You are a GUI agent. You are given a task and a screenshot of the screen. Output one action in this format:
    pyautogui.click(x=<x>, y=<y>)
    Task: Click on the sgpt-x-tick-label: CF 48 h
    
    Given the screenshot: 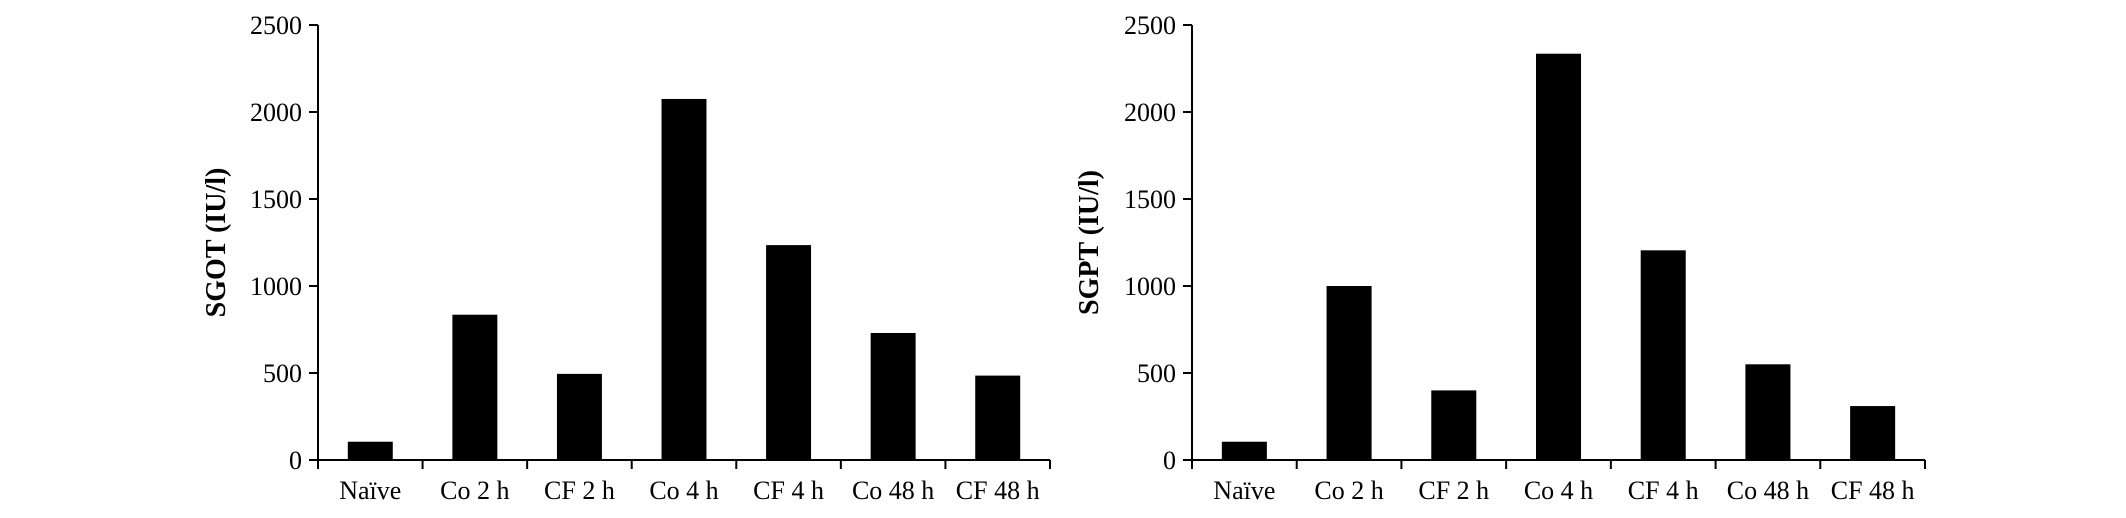 What is the action you would take?
    pyautogui.click(x=1873, y=490)
    